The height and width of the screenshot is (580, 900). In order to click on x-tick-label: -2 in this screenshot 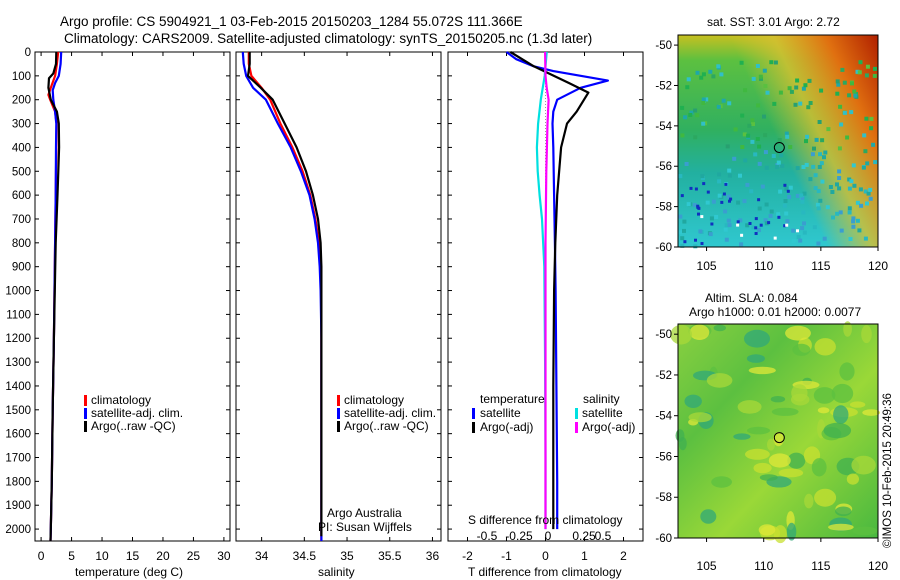, I will do `click(467, 556)`.